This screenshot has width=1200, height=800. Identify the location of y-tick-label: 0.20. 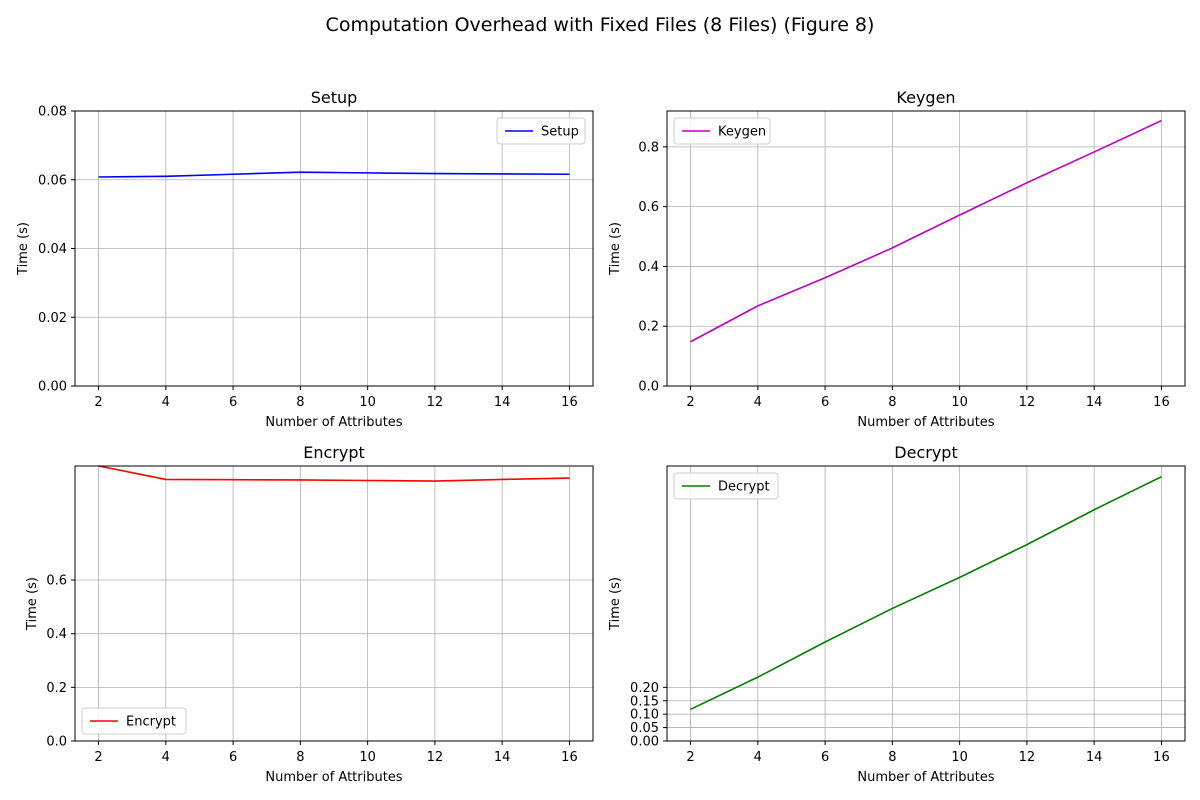
(644, 688).